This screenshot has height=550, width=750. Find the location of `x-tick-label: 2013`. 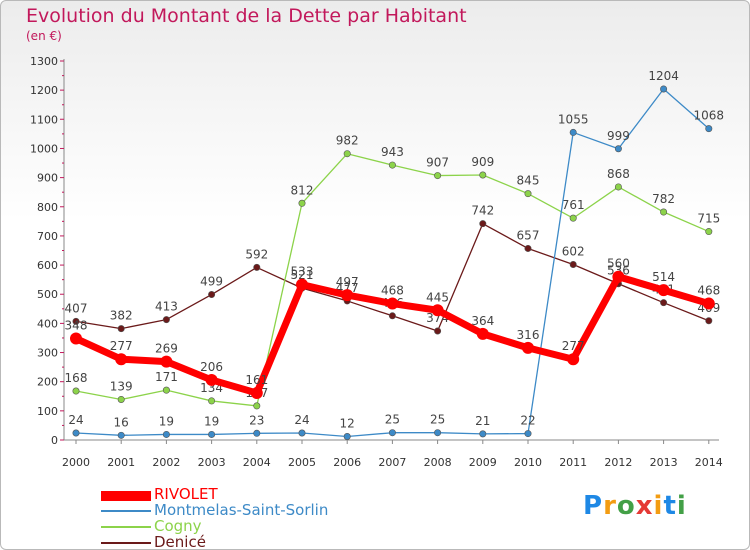

x-tick-label: 2013 is located at coordinates (664, 462).